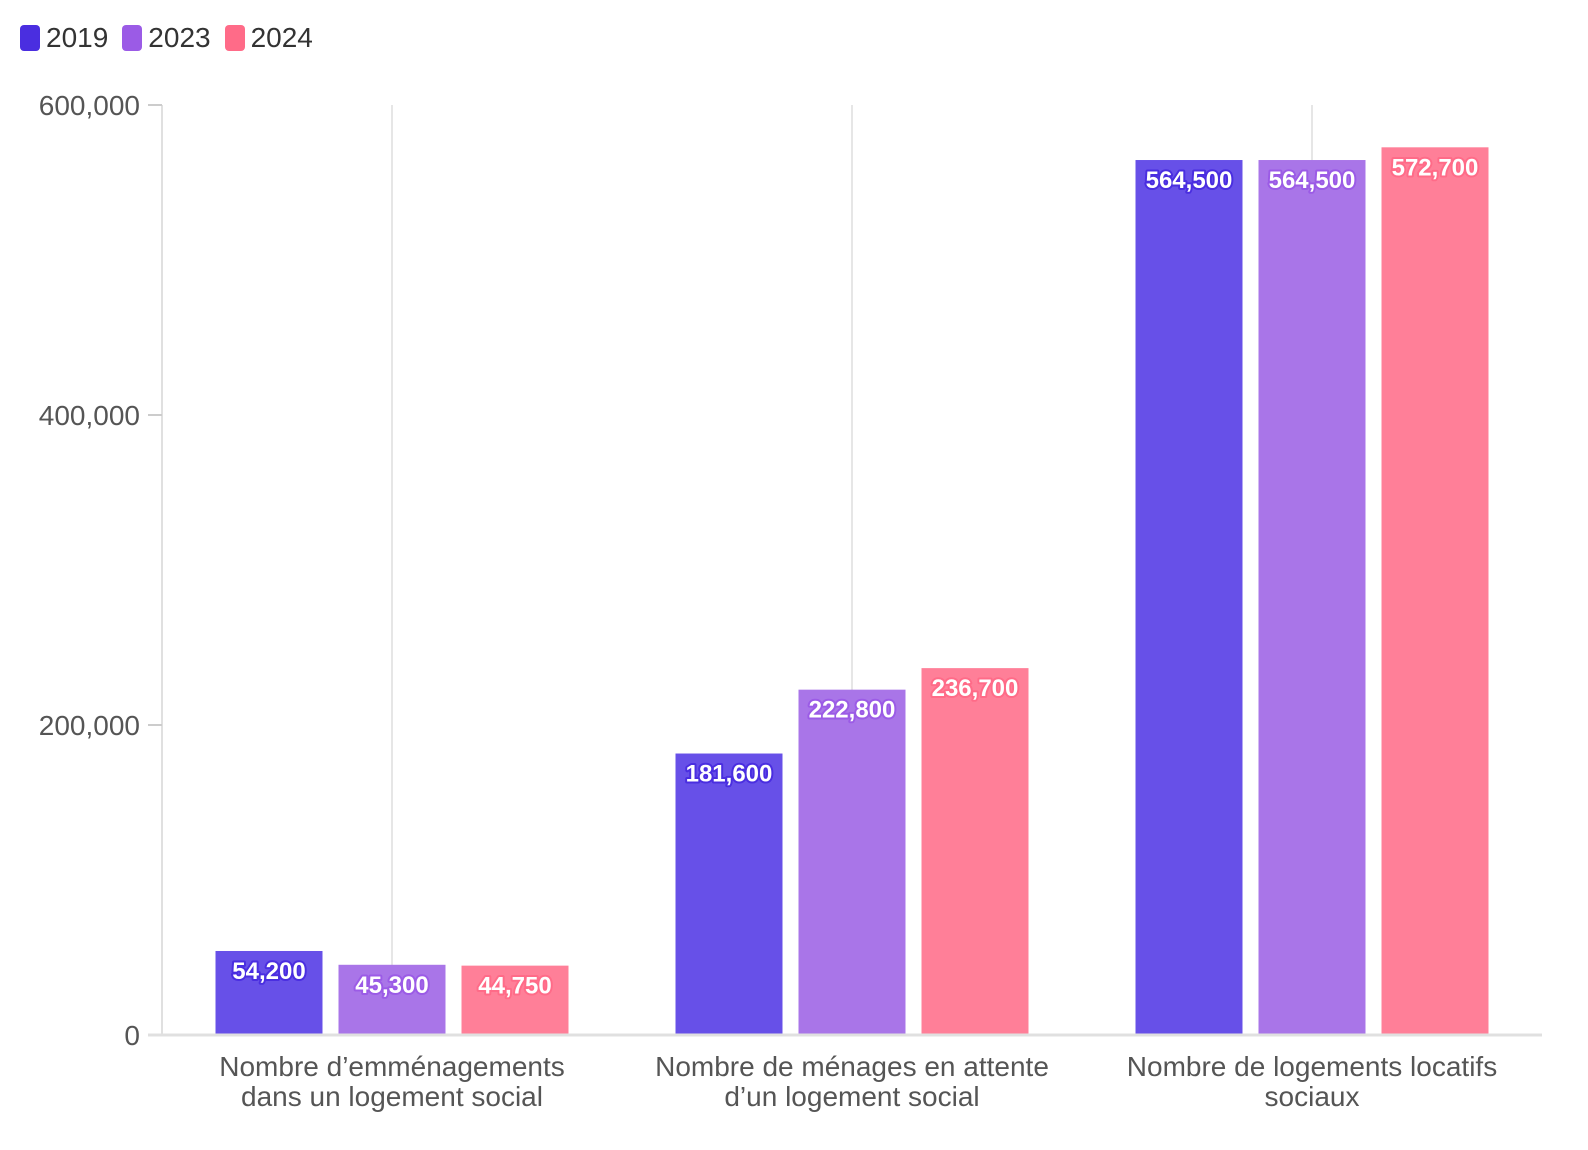 The image size is (1588, 1150). Describe the element at coordinates (852, 1066) in the screenshot. I see `x-category-label: Nombre de ménages en attente` at that location.